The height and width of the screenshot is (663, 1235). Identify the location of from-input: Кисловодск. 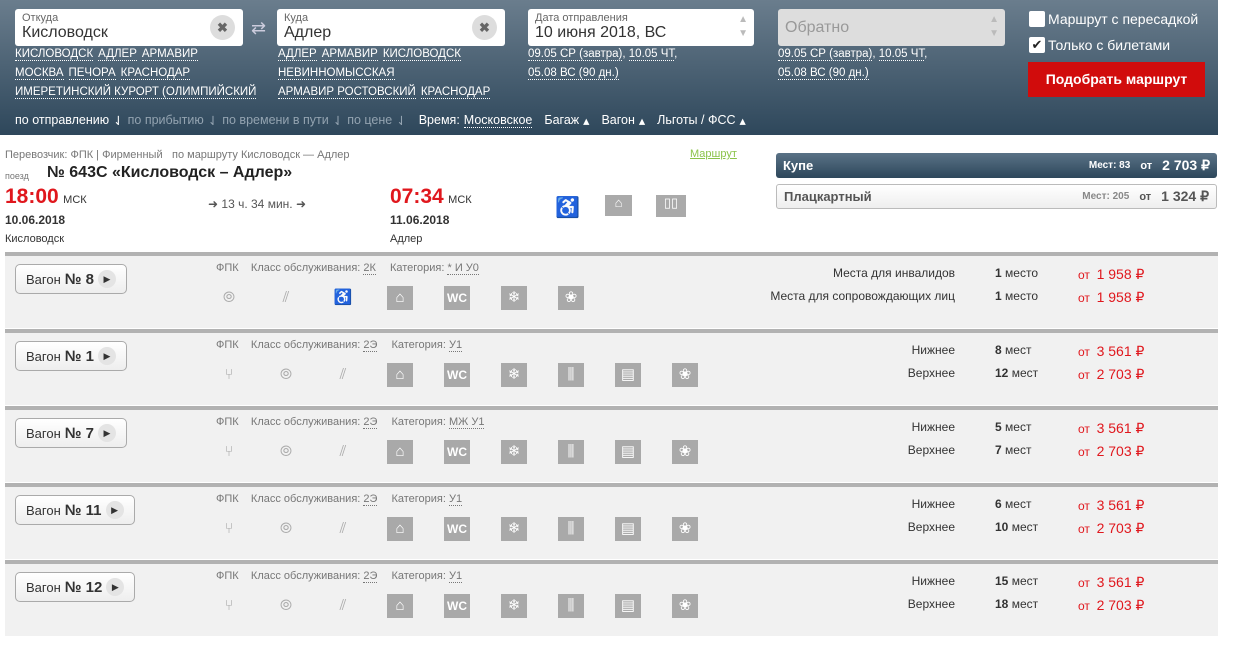
(65, 32).